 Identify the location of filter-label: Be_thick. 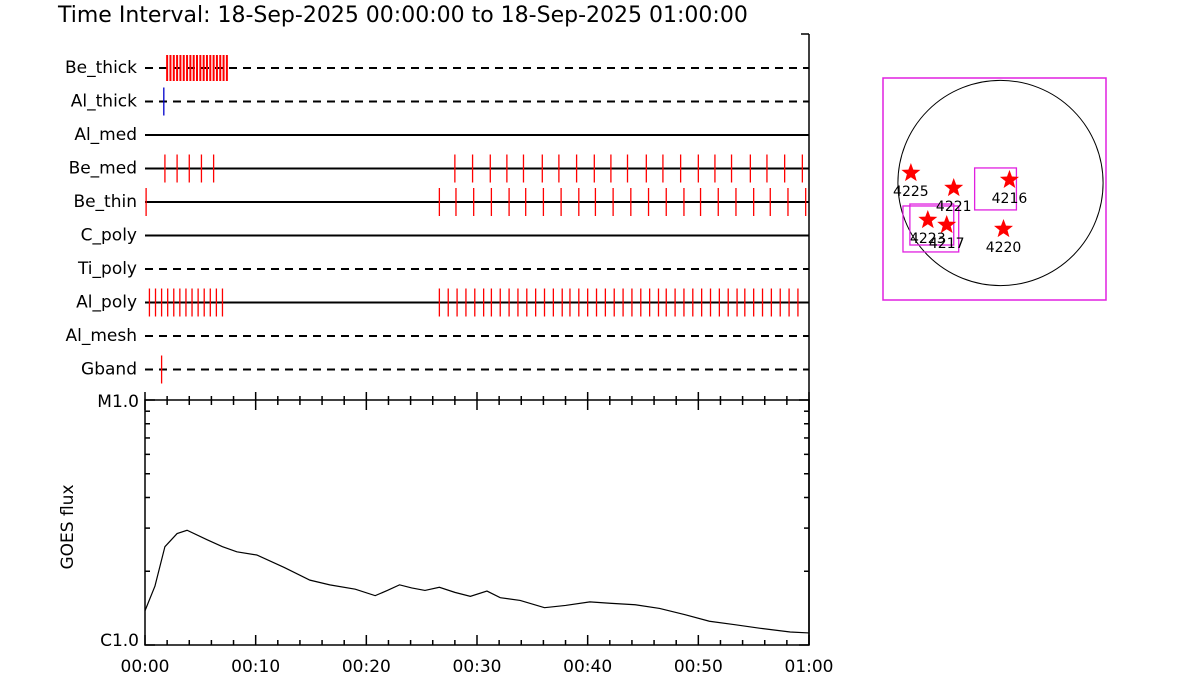
(101, 68).